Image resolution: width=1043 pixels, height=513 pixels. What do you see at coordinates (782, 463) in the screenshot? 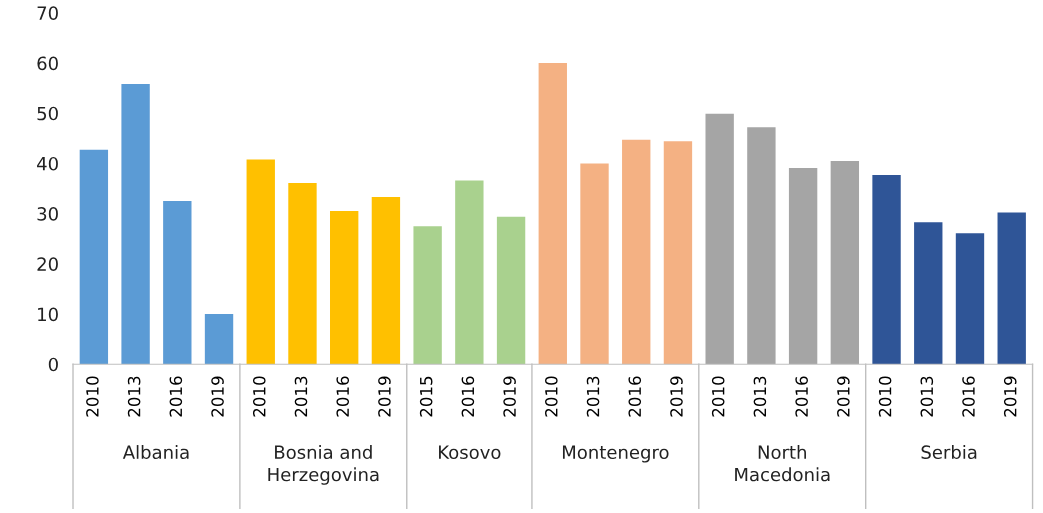
I see `text: North Macedonia` at bounding box center [782, 463].